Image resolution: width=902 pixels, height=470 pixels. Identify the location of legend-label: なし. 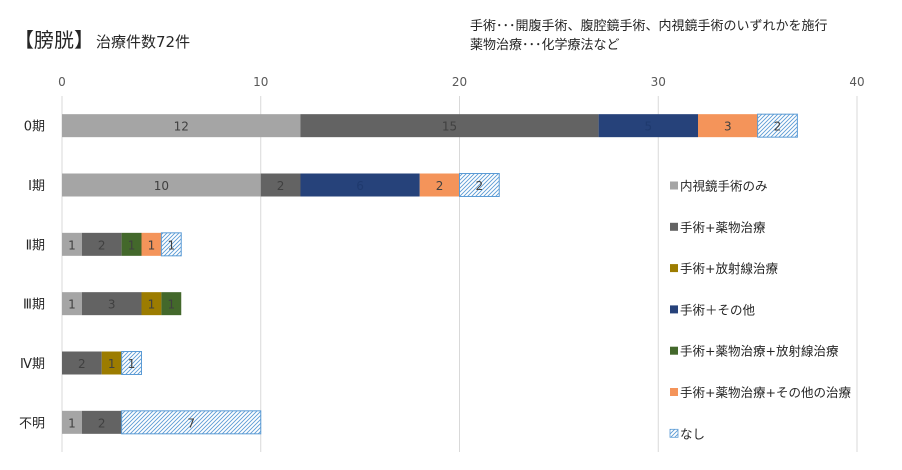
(692, 433).